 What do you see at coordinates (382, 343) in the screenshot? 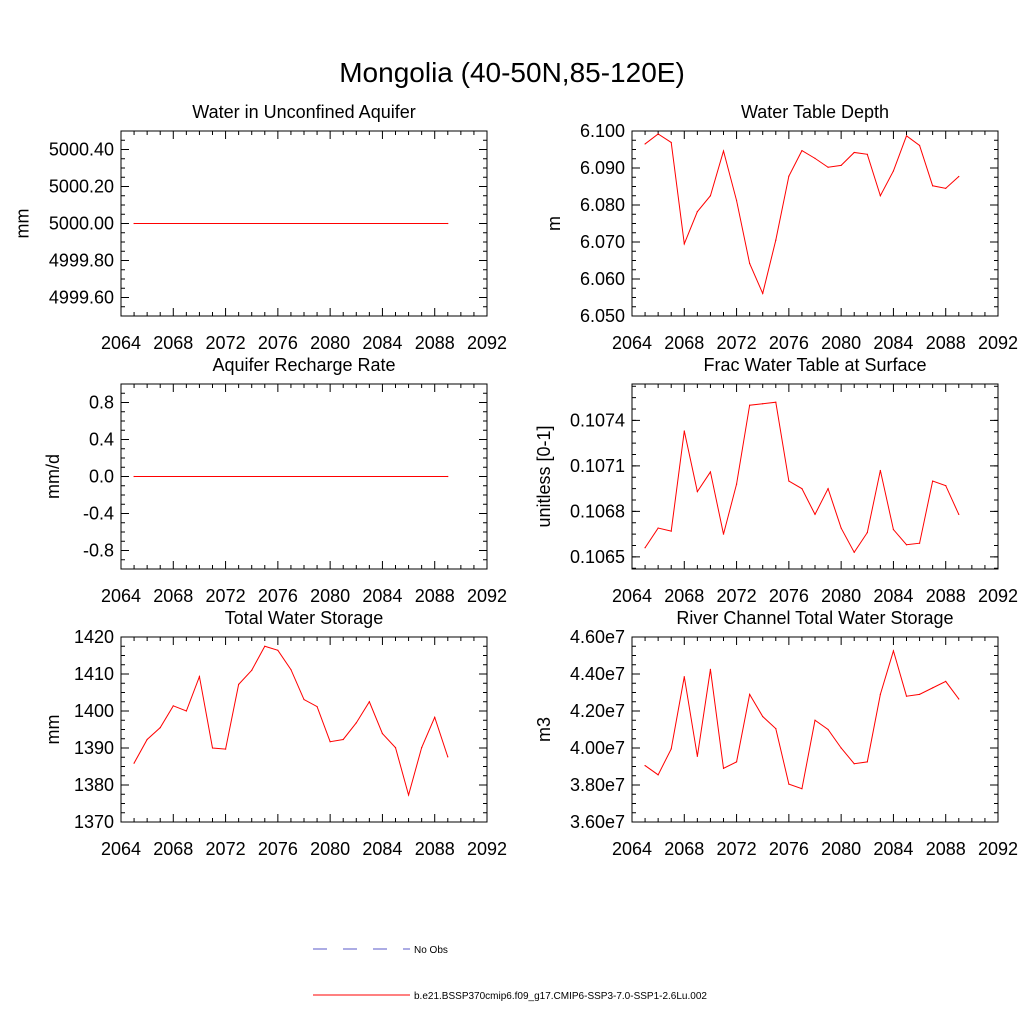
I see `x-tick-label: 2084` at bounding box center [382, 343].